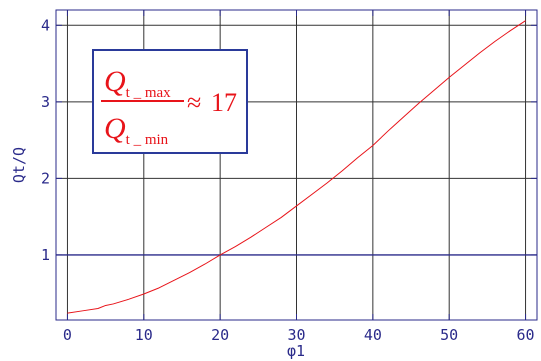 The height and width of the screenshot is (361, 541). What do you see at coordinates (137, 83) in the screenshot?
I see `annotation-numerator: Qt _ max` at bounding box center [137, 83].